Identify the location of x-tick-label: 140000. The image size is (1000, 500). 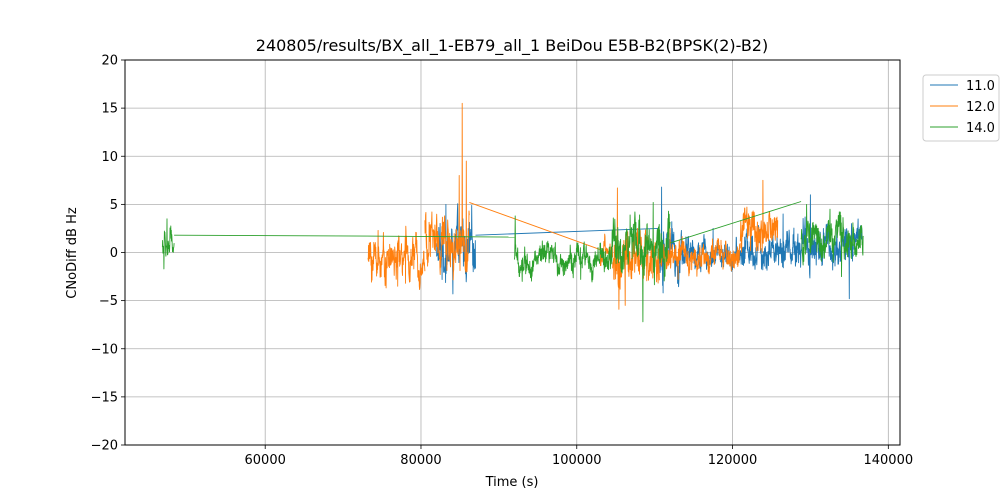
(888, 460).